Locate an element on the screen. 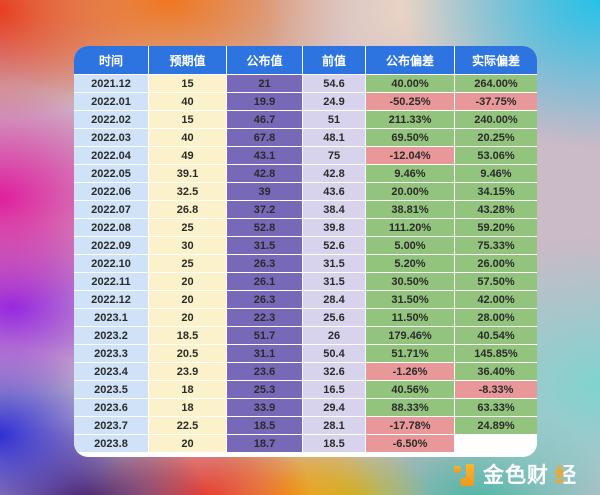 This screenshot has height=495, width=600. cell-previous-value: 50.4 is located at coordinates (334, 353).